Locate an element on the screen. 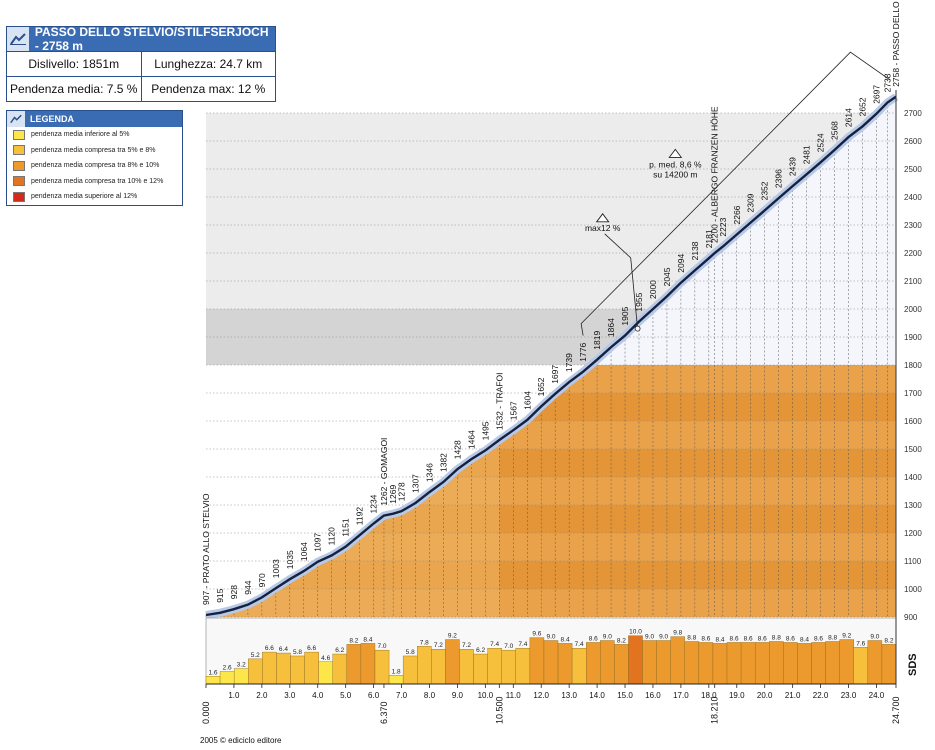 This screenshot has height=750, width=935. elevation-label: 2697 is located at coordinates (876, 94).